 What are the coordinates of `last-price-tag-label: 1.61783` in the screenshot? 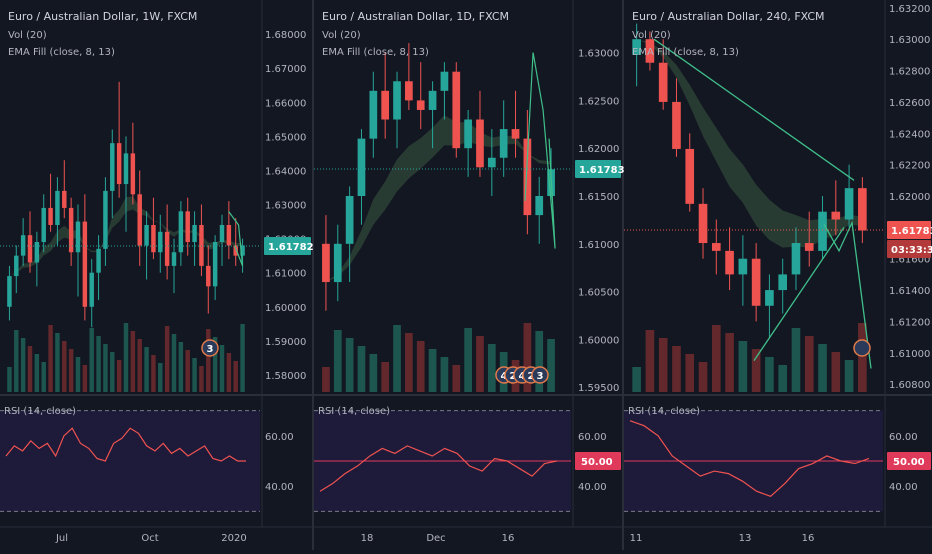 It's located at (911, 231).